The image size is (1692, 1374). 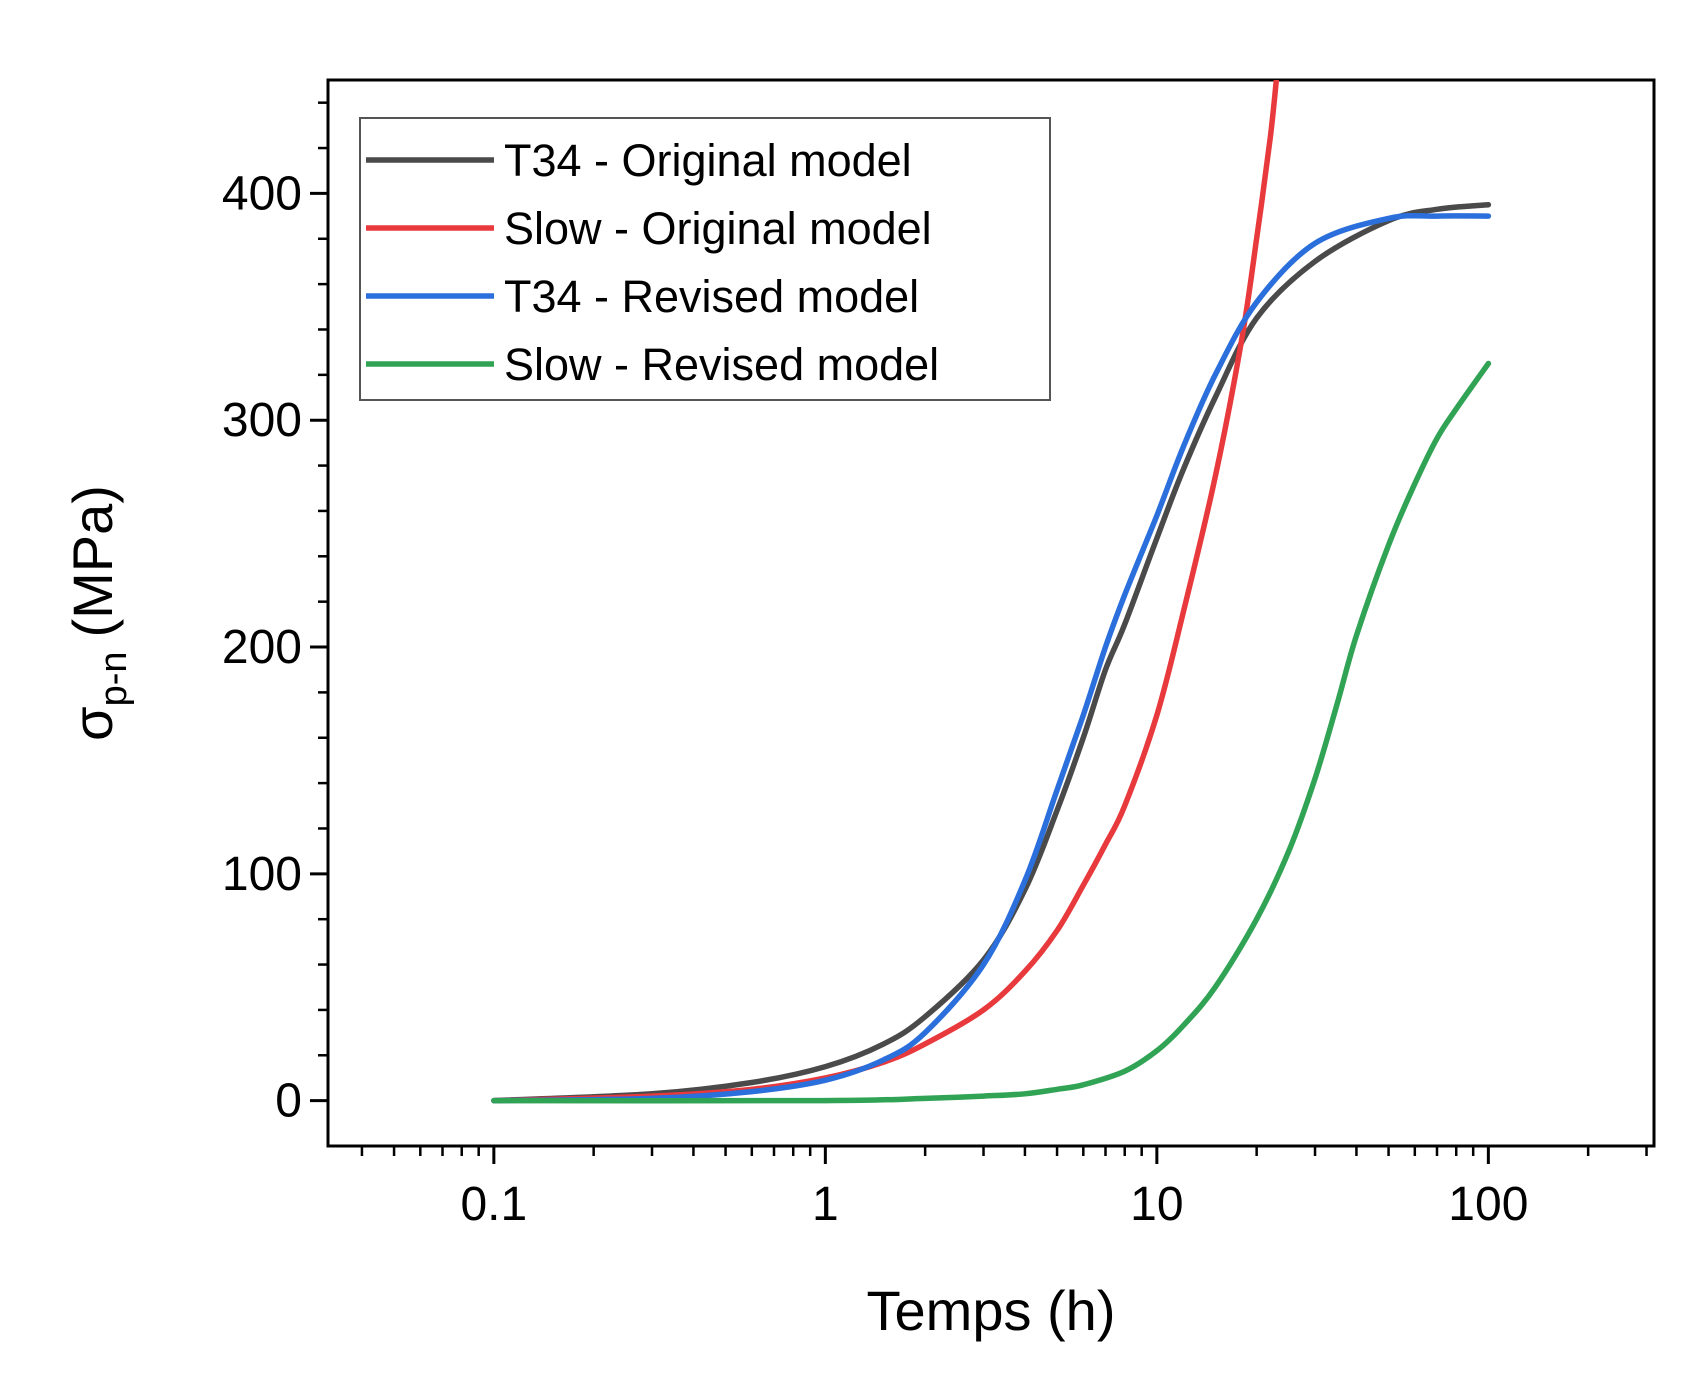 I want to click on legend-label: T34 - Original model, so click(x=708, y=160).